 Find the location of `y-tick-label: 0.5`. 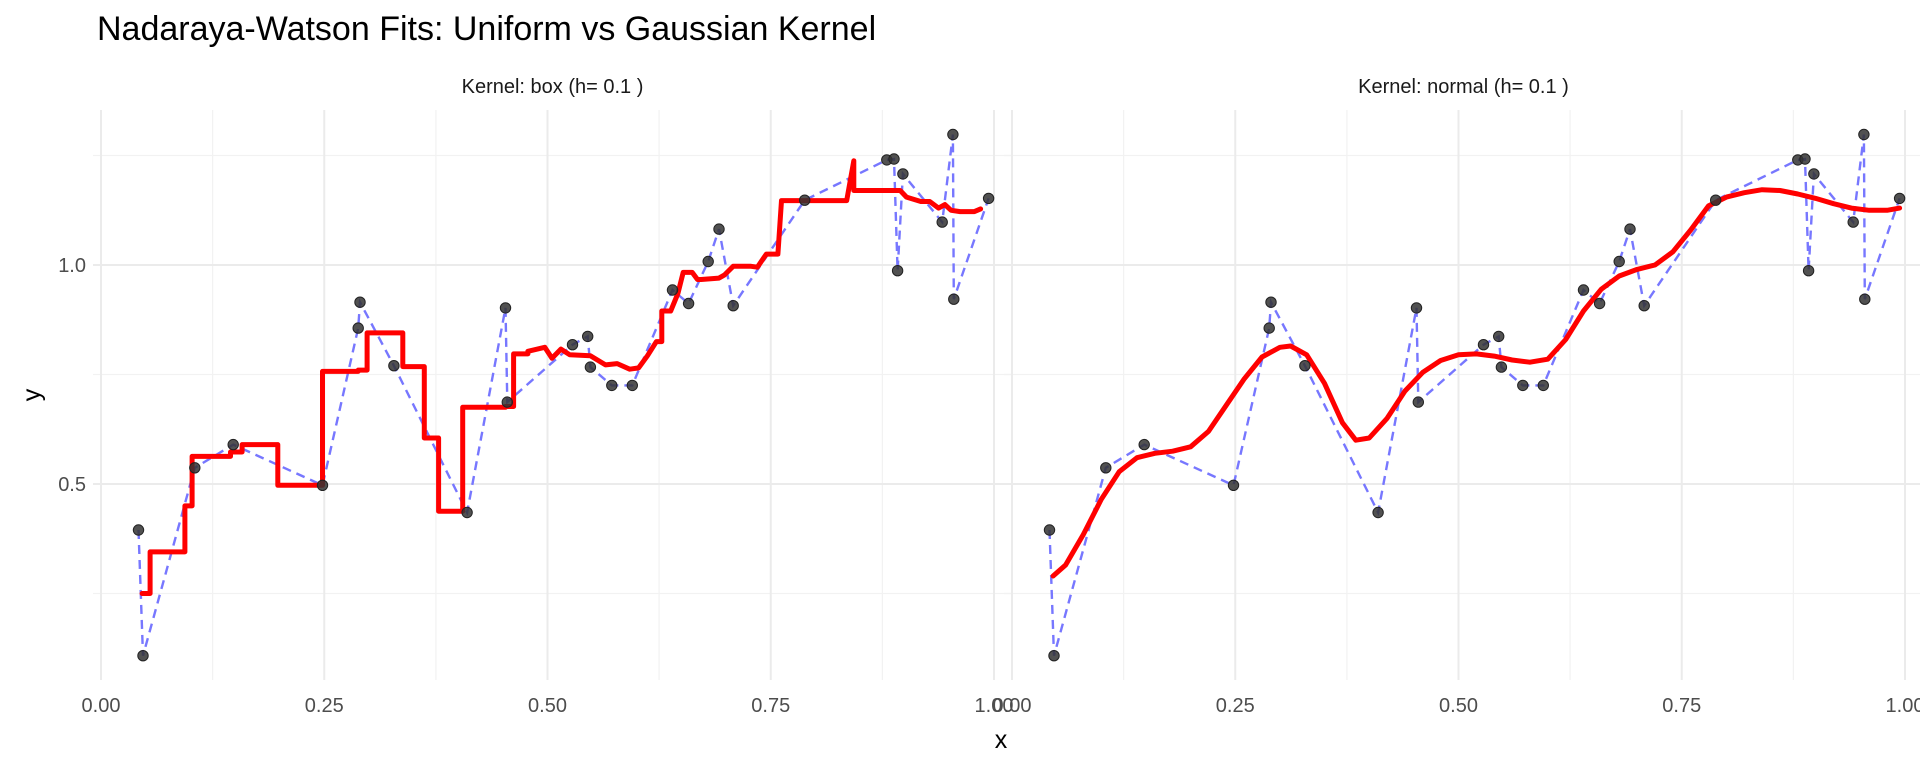

y-tick-label: 0.5 is located at coordinates (72, 485).